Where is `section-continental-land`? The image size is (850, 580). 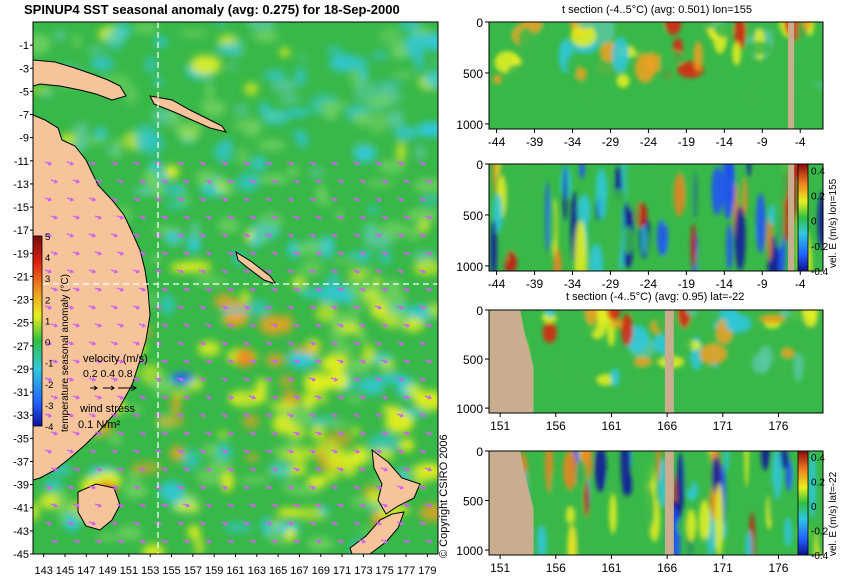 section-continental-land is located at coordinates (511, 503).